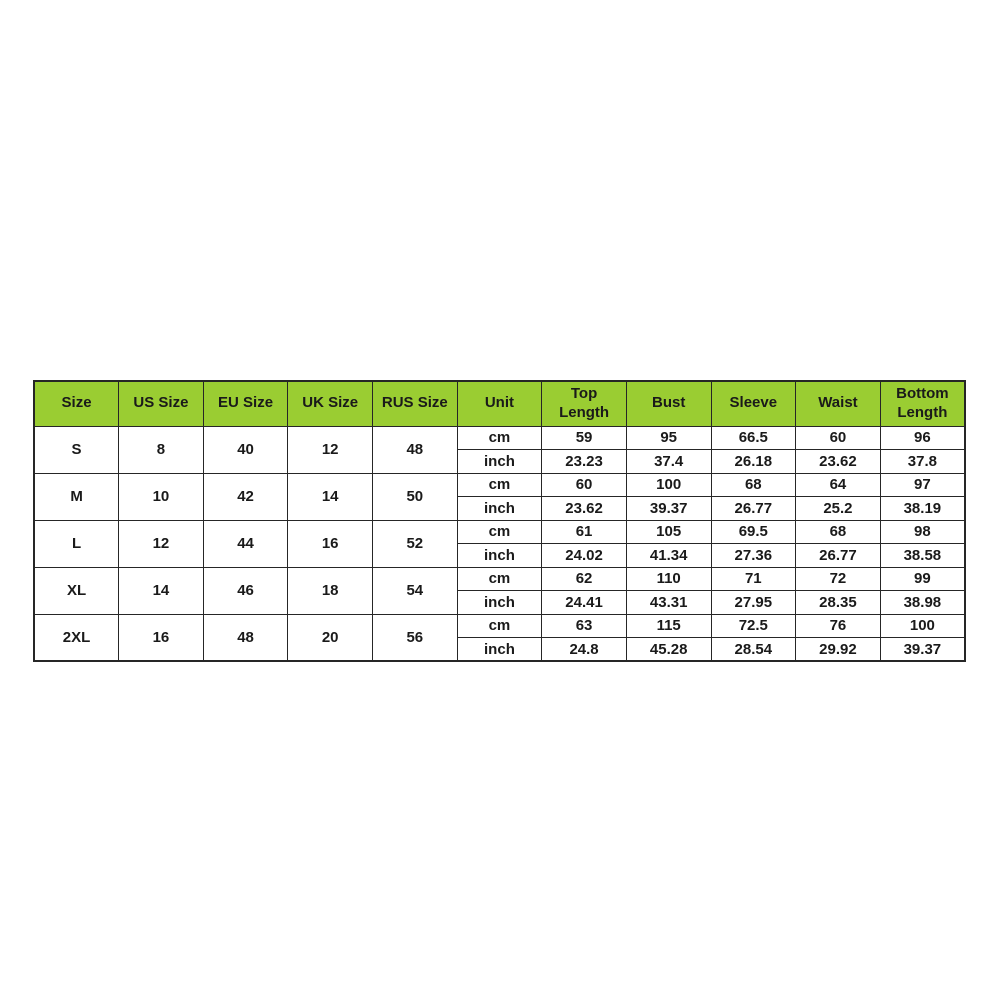  I want to click on cell-measurement: 100, so click(668, 484).